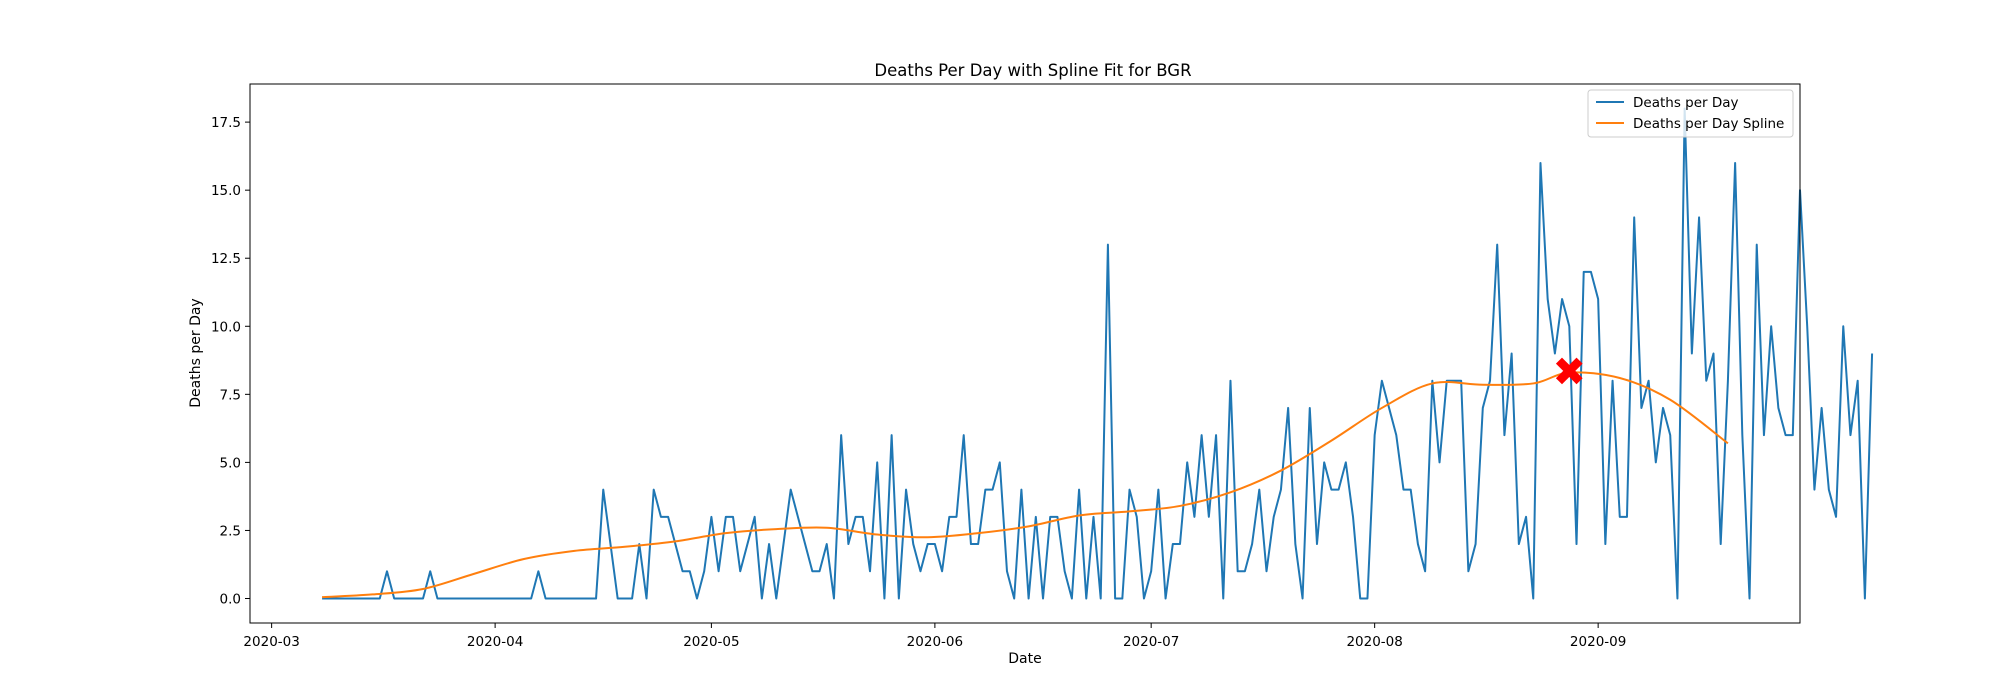 This screenshot has height=700, width=2000. I want to click on legend-box, so click(1690, 113).